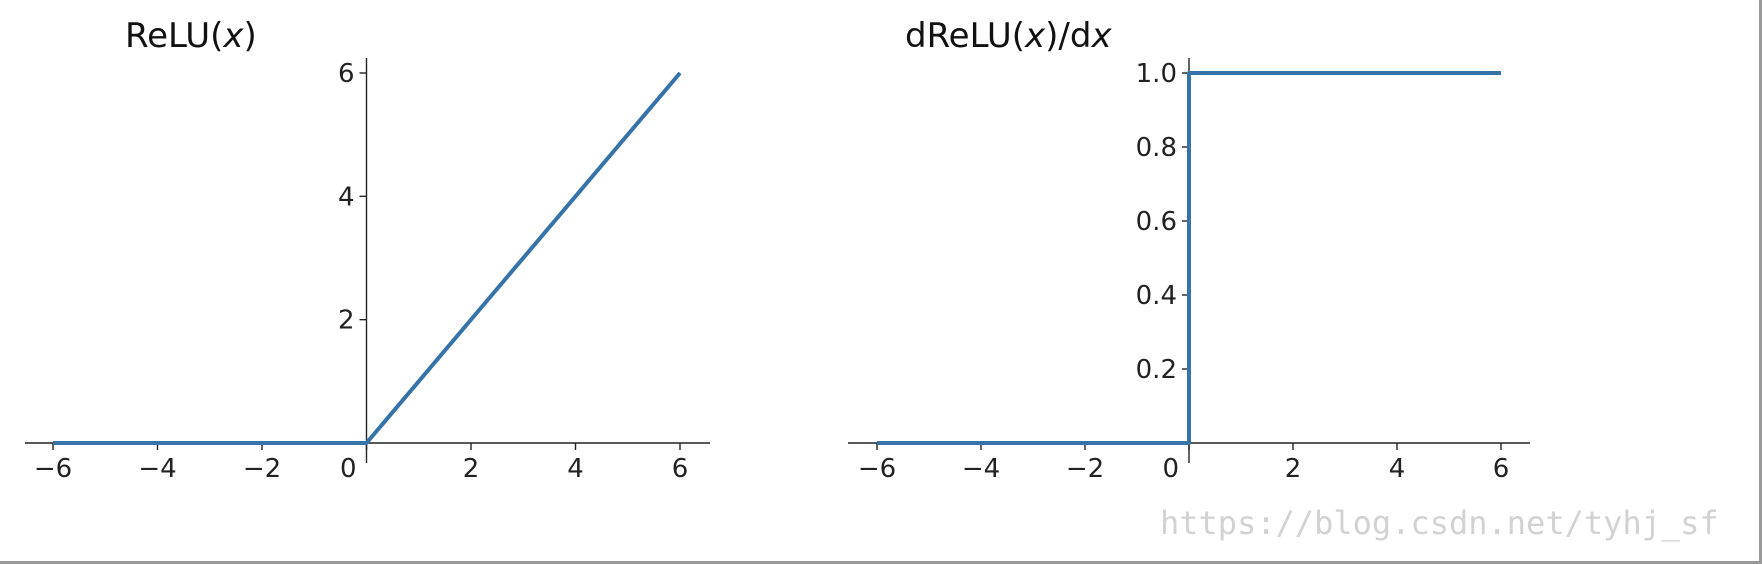 The image size is (1762, 564). Describe the element at coordinates (1156, 148) in the screenshot. I see `y-tick-label: 0.8` at that location.